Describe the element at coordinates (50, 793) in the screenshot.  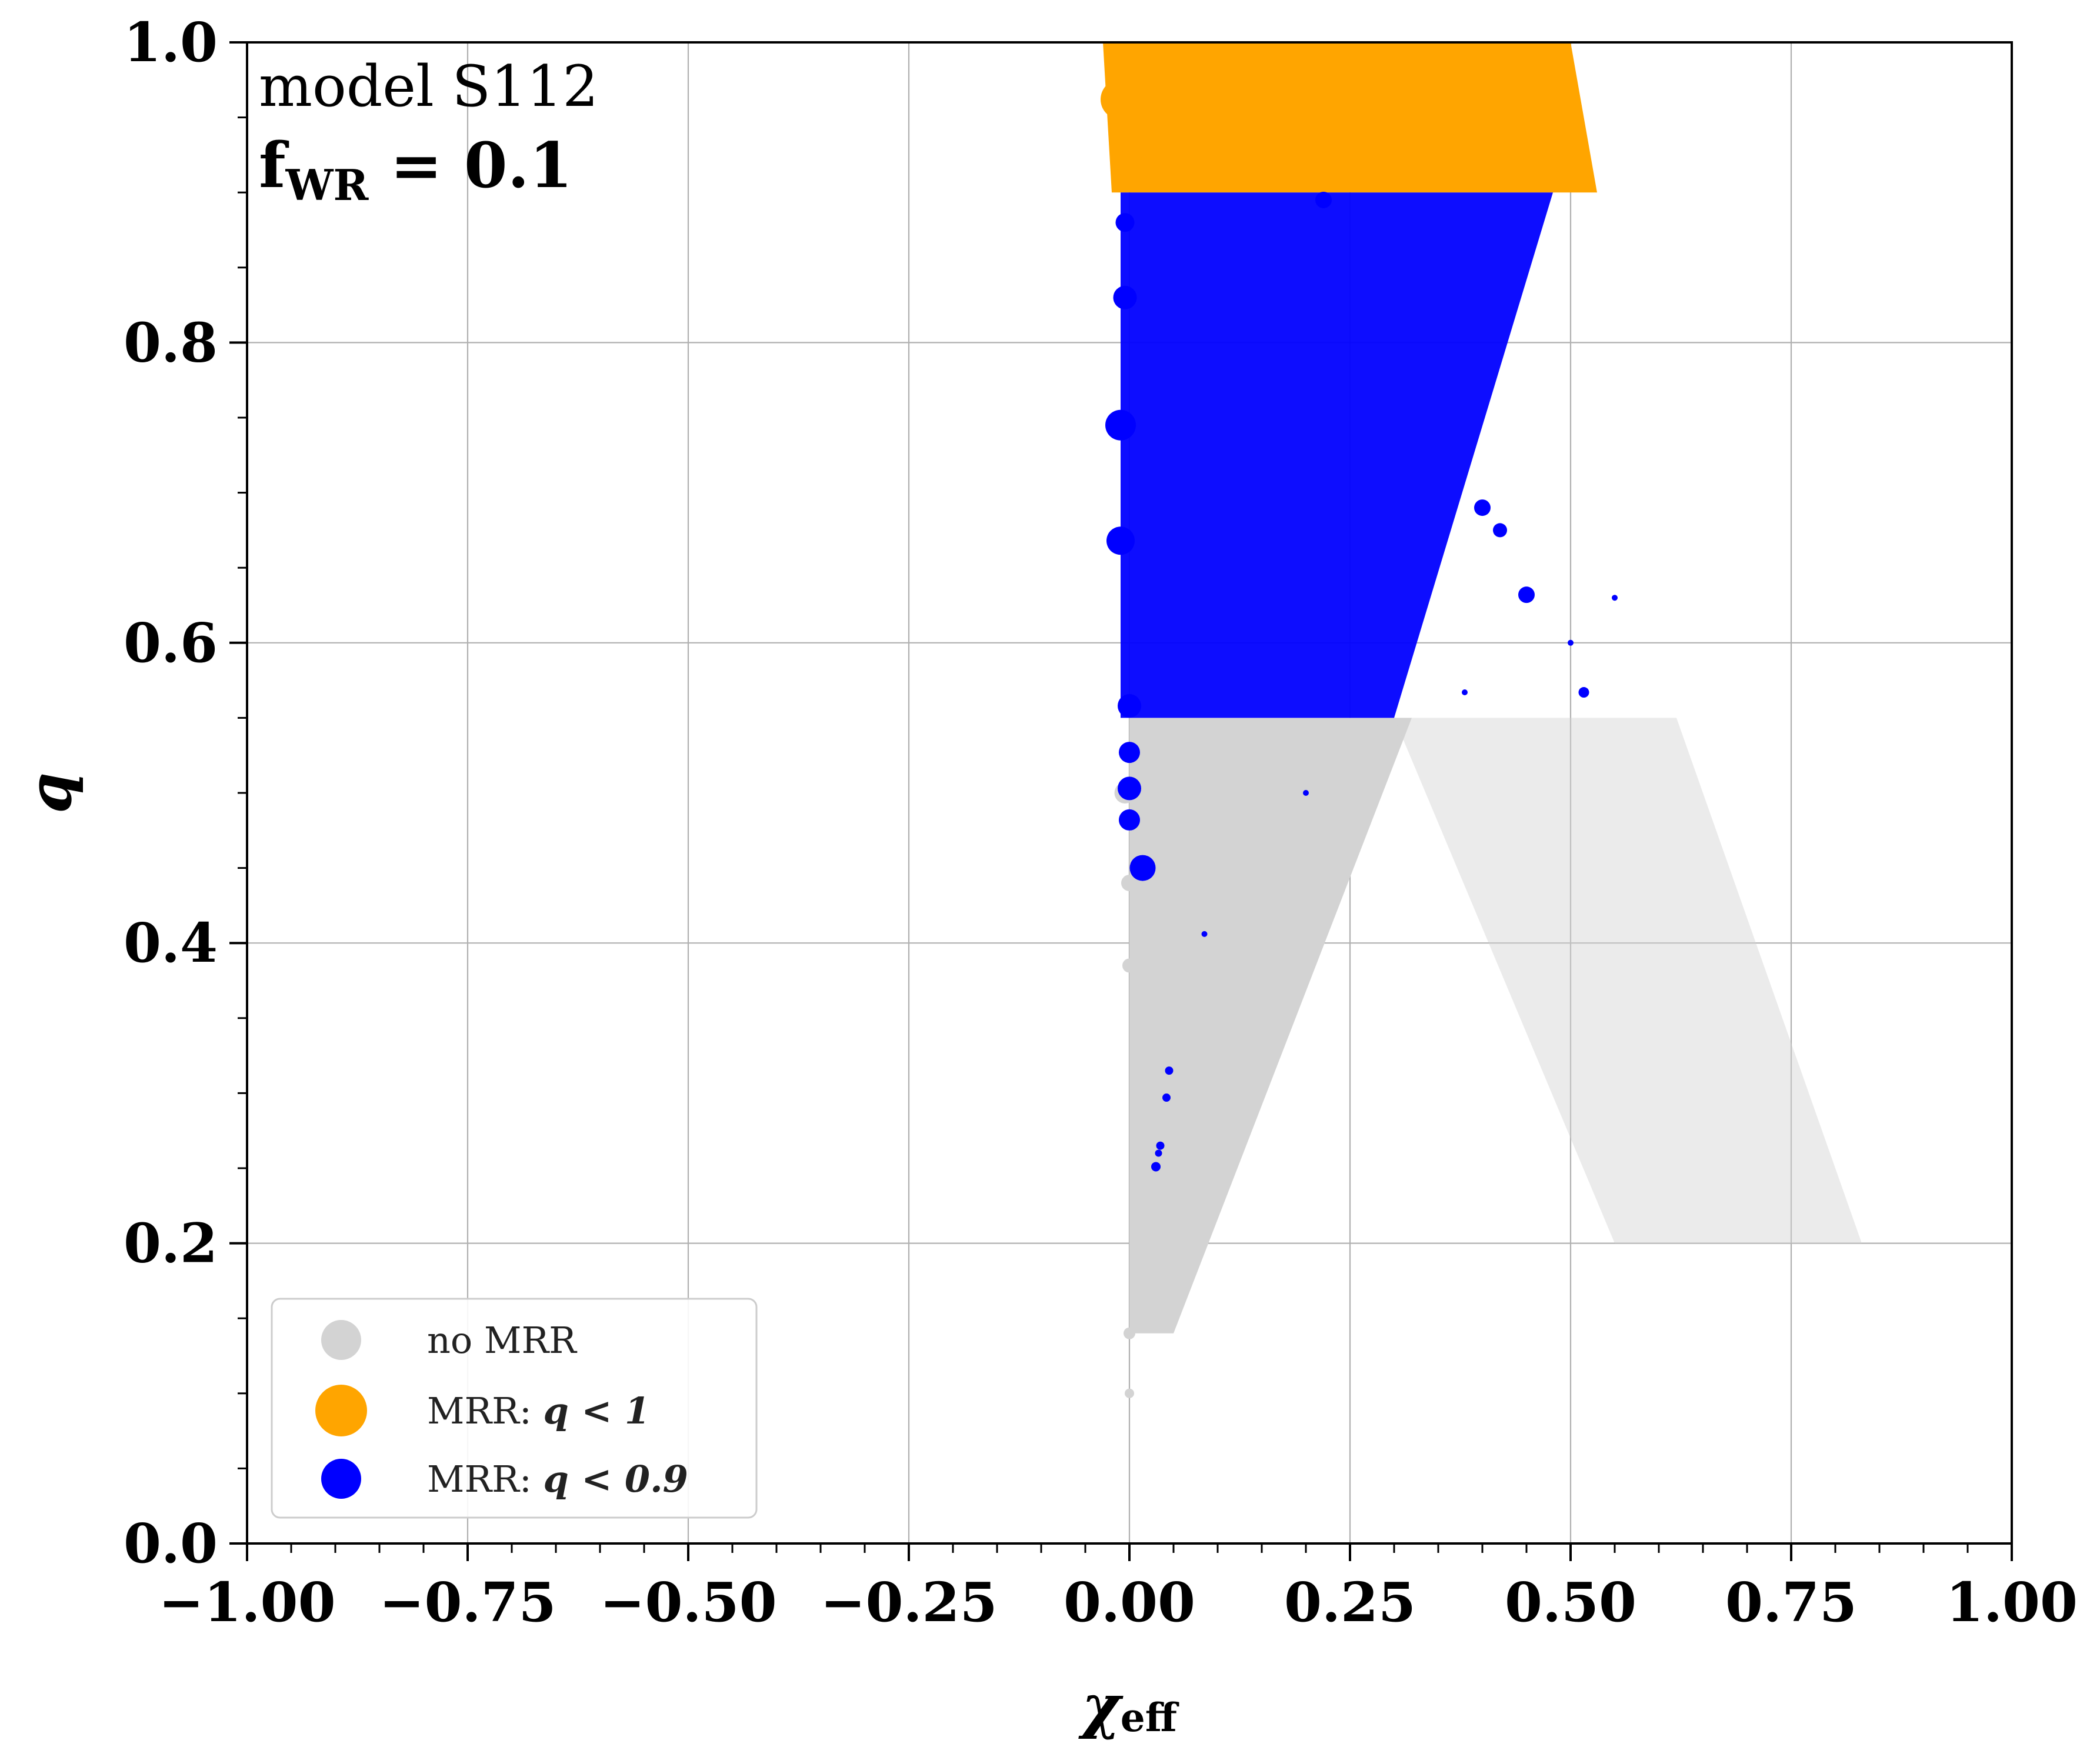
I see `y-axis-title: q` at that location.